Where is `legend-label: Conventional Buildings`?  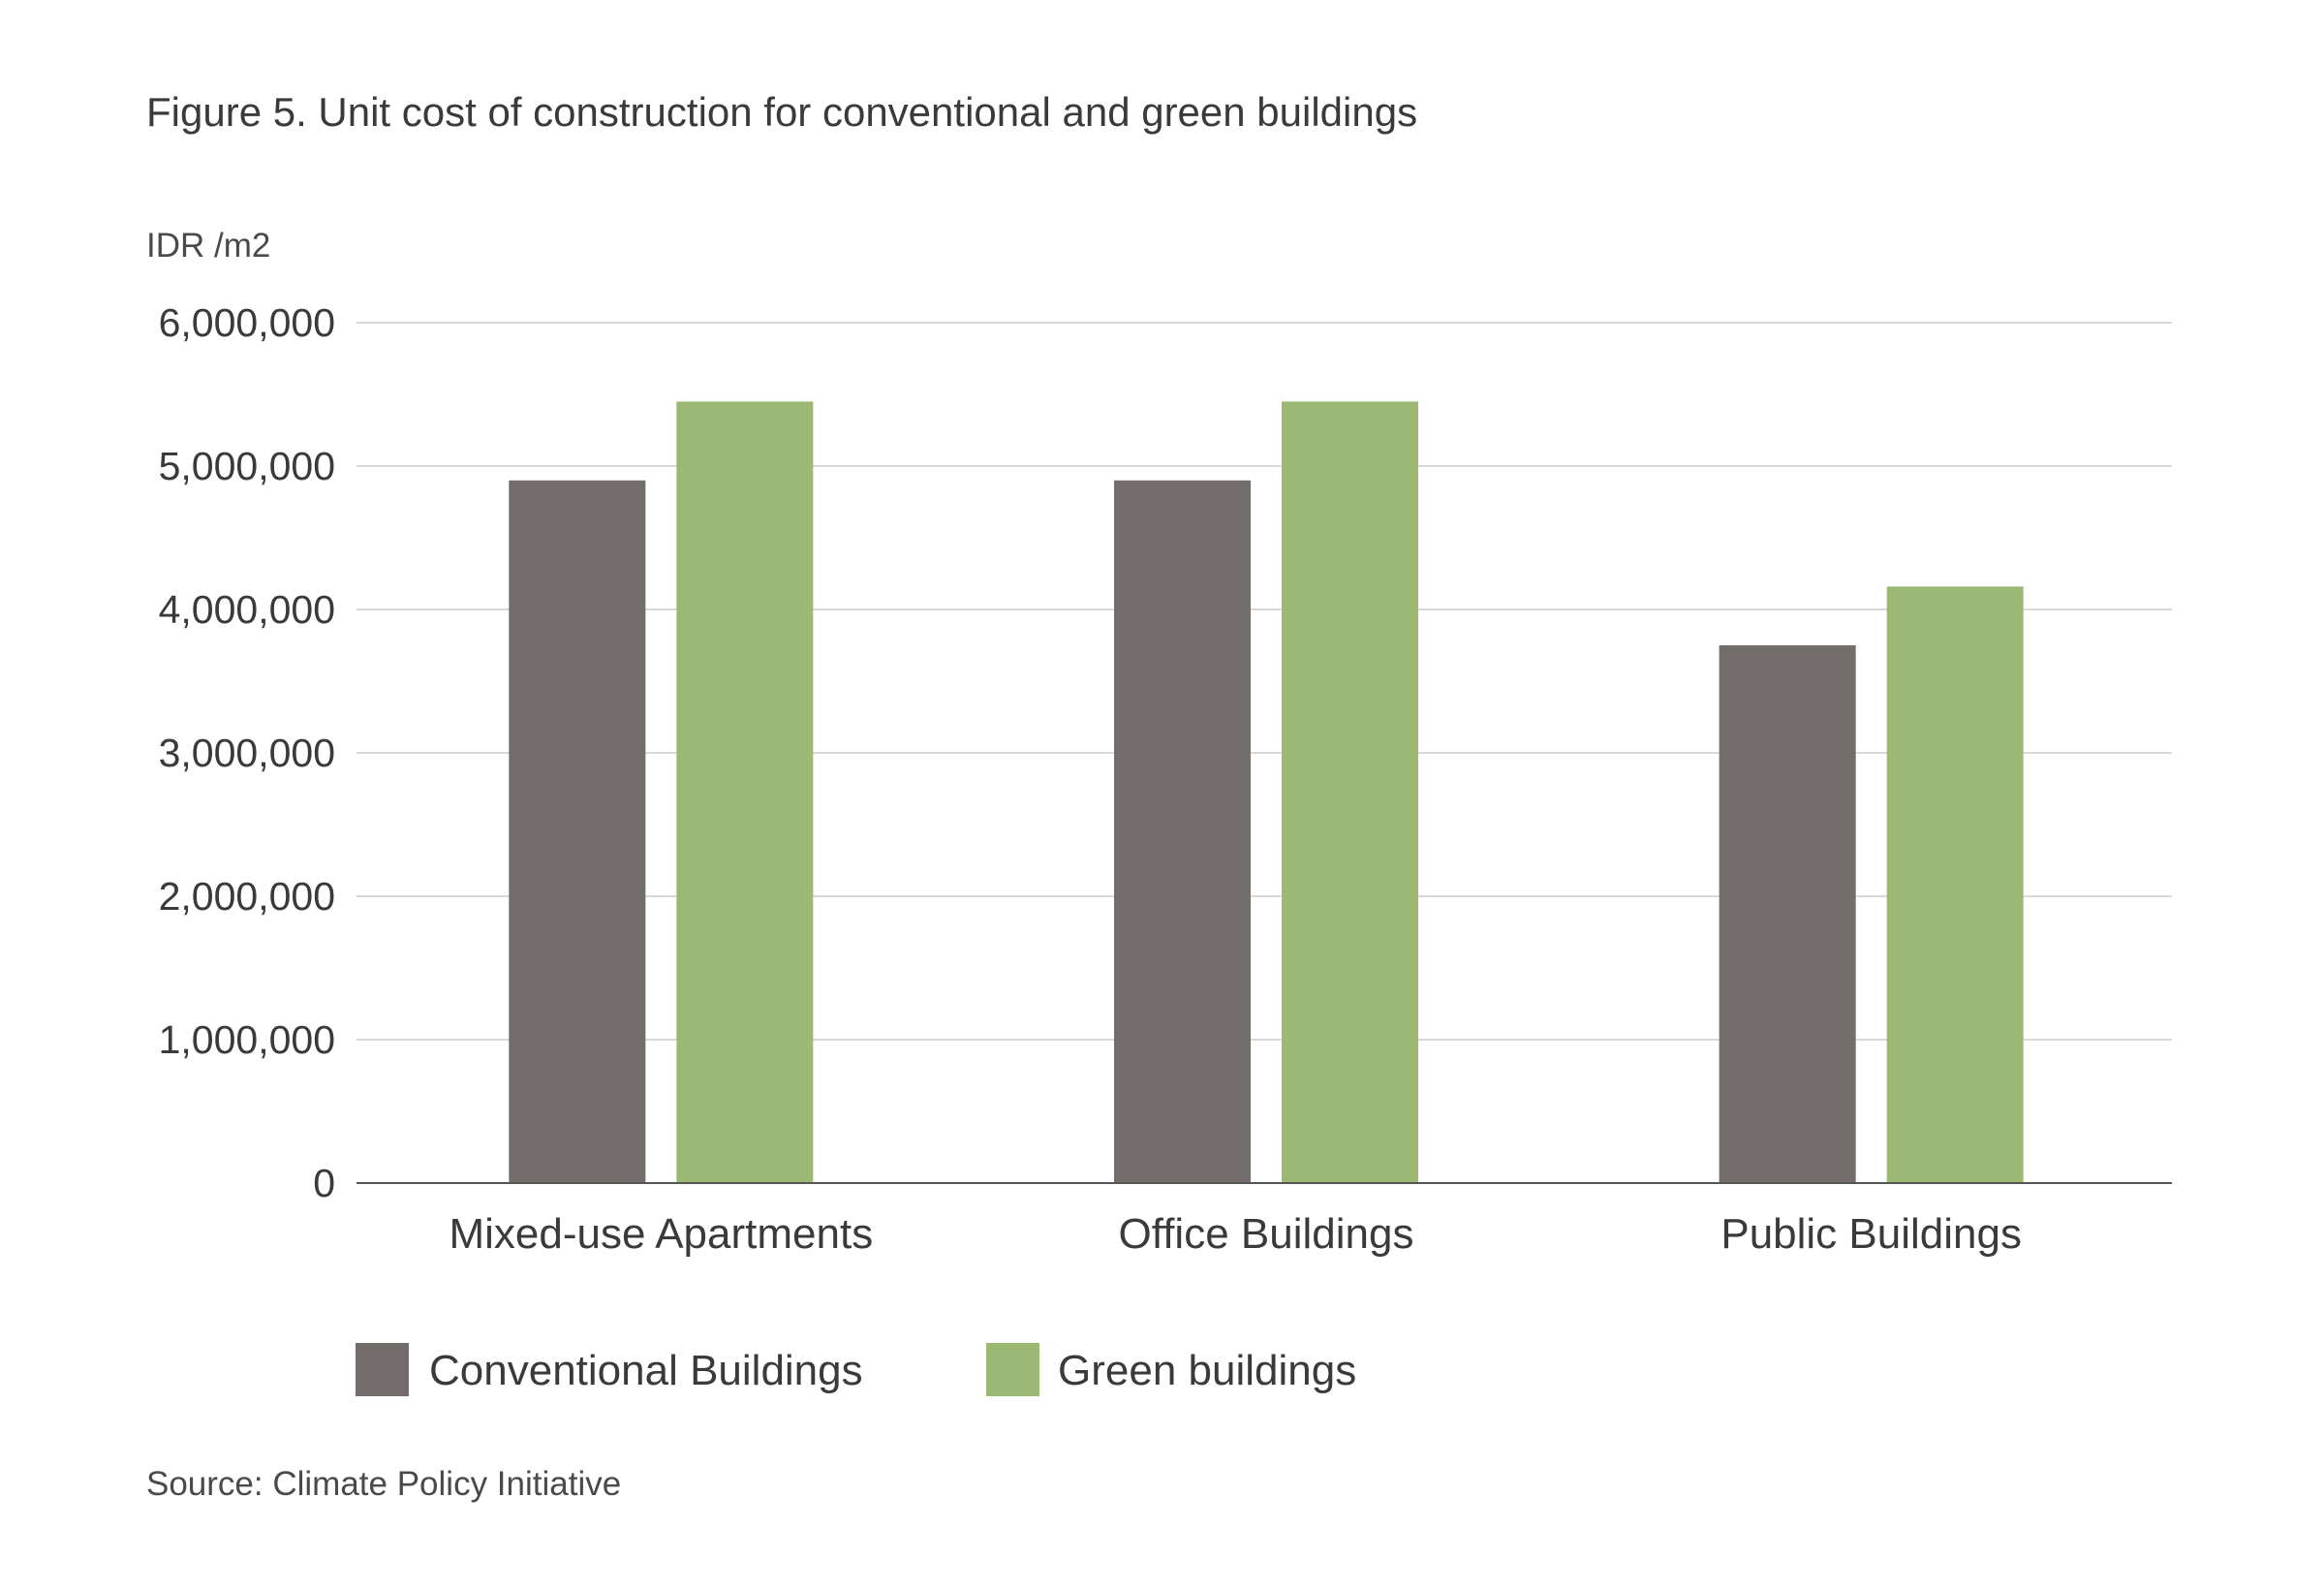
legend-label: Conventional Buildings is located at coordinates (646, 1370).